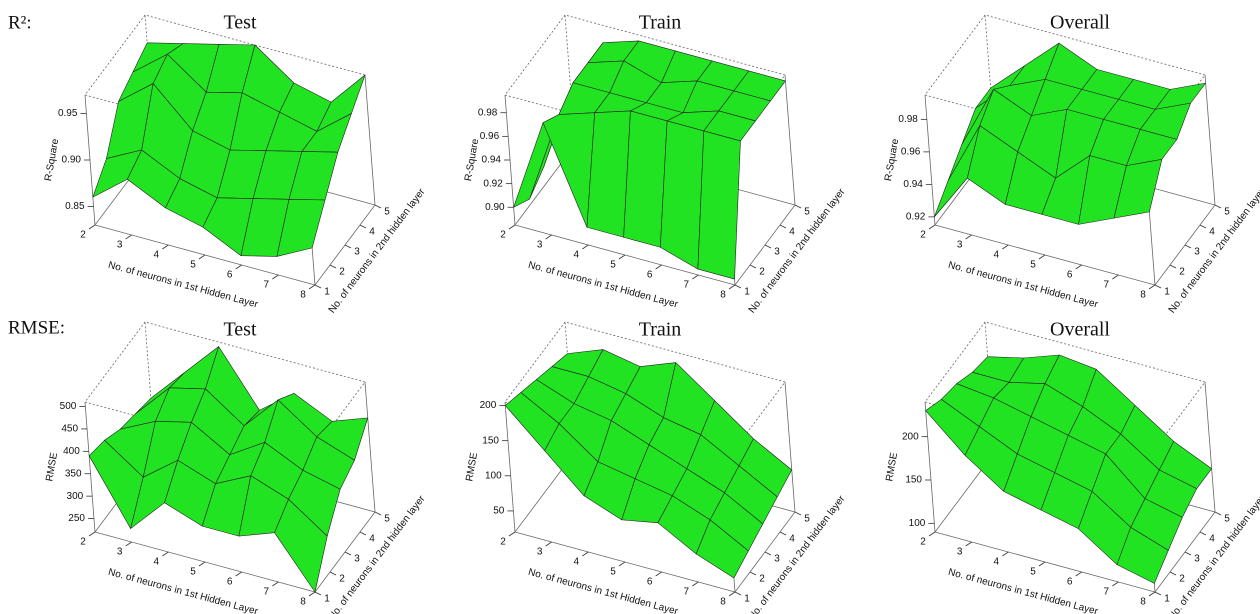 The height and width of the screenshot is (614, 1260). I want to click on z-tick-label: 50, so click(499, 511).